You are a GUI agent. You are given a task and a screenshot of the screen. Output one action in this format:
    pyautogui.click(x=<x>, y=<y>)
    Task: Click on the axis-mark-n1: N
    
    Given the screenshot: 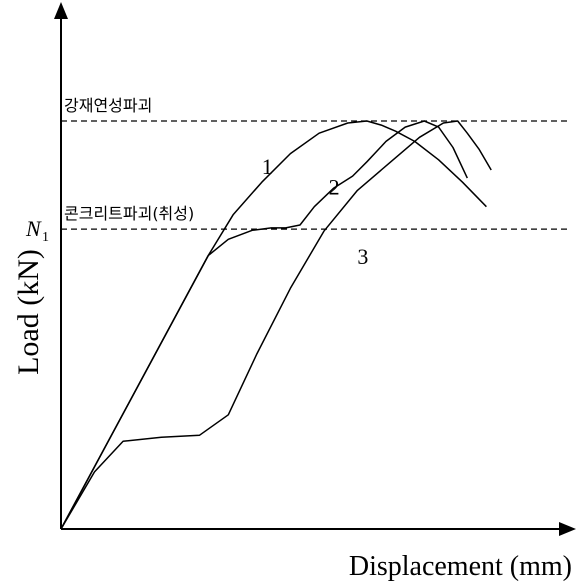 What is the action you would take?
    pyautogui.click(x=33, y=228)
    